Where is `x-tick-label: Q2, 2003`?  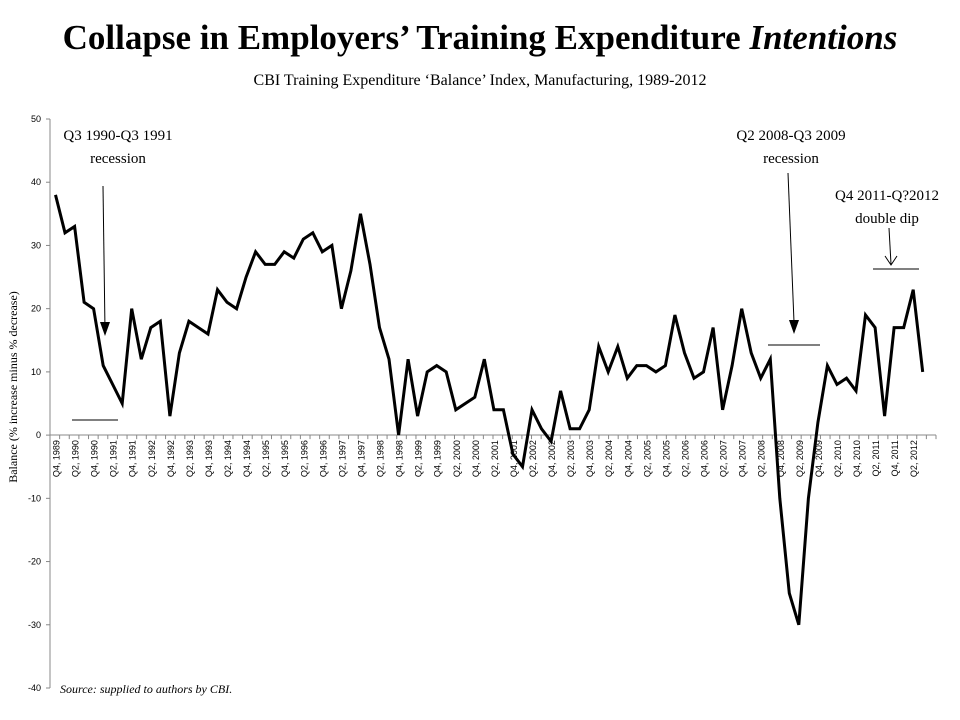
x-tick-label: Q2, 2003 is located at coordinates (571, 458).